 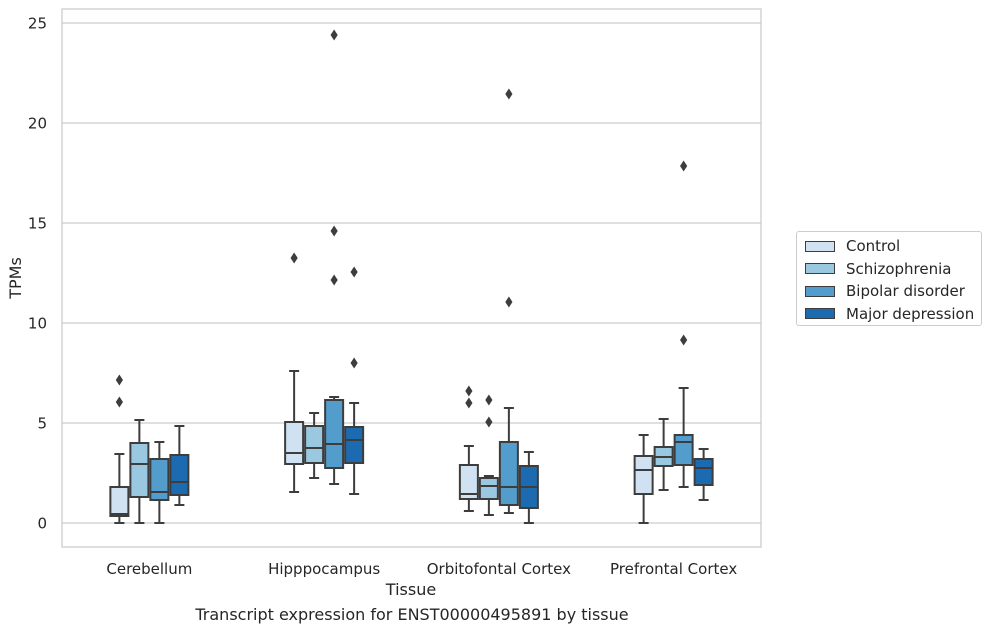 What do you see at coordinates (37, 224) in the screenshot?
I see `y-tick-label: 15` at bounding box center [37, 224].